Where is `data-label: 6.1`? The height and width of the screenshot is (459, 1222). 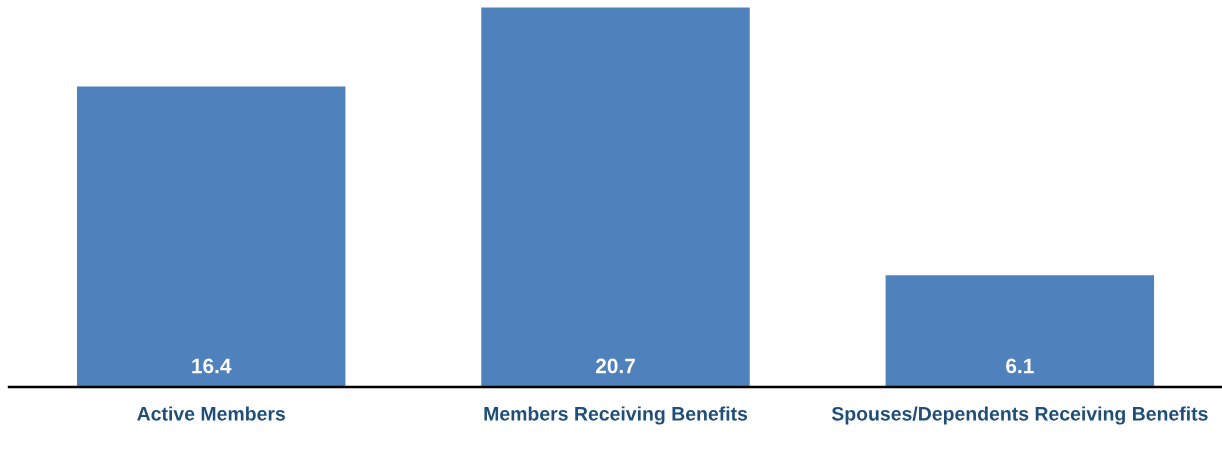 data-label: 6.1 is located at coordinates (1020, 366).